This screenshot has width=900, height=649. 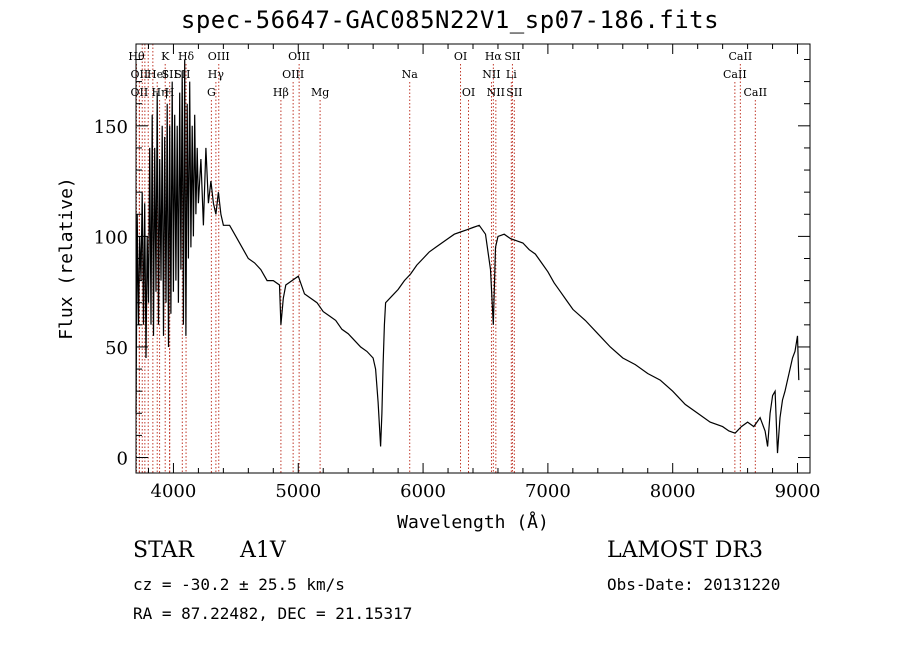 What do you see at coordinates (211, 92) in the screenshot?
I see `spectral-line-label: G` at bounding box center [211, 92].